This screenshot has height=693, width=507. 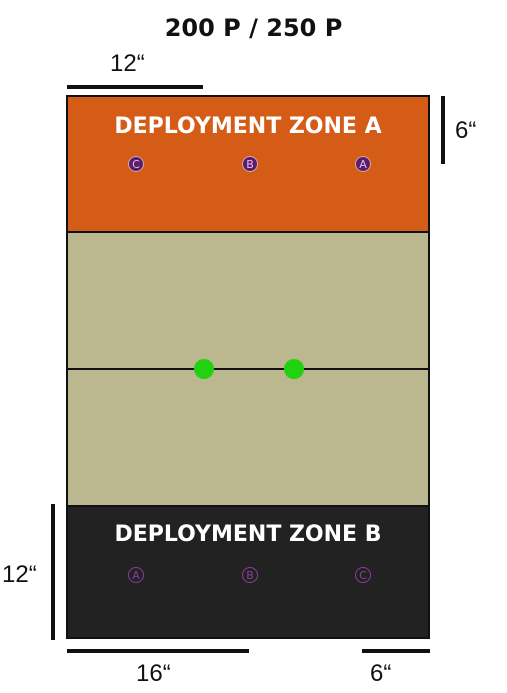 I want to click on measure-right-bar, so click(x=443, y=130).